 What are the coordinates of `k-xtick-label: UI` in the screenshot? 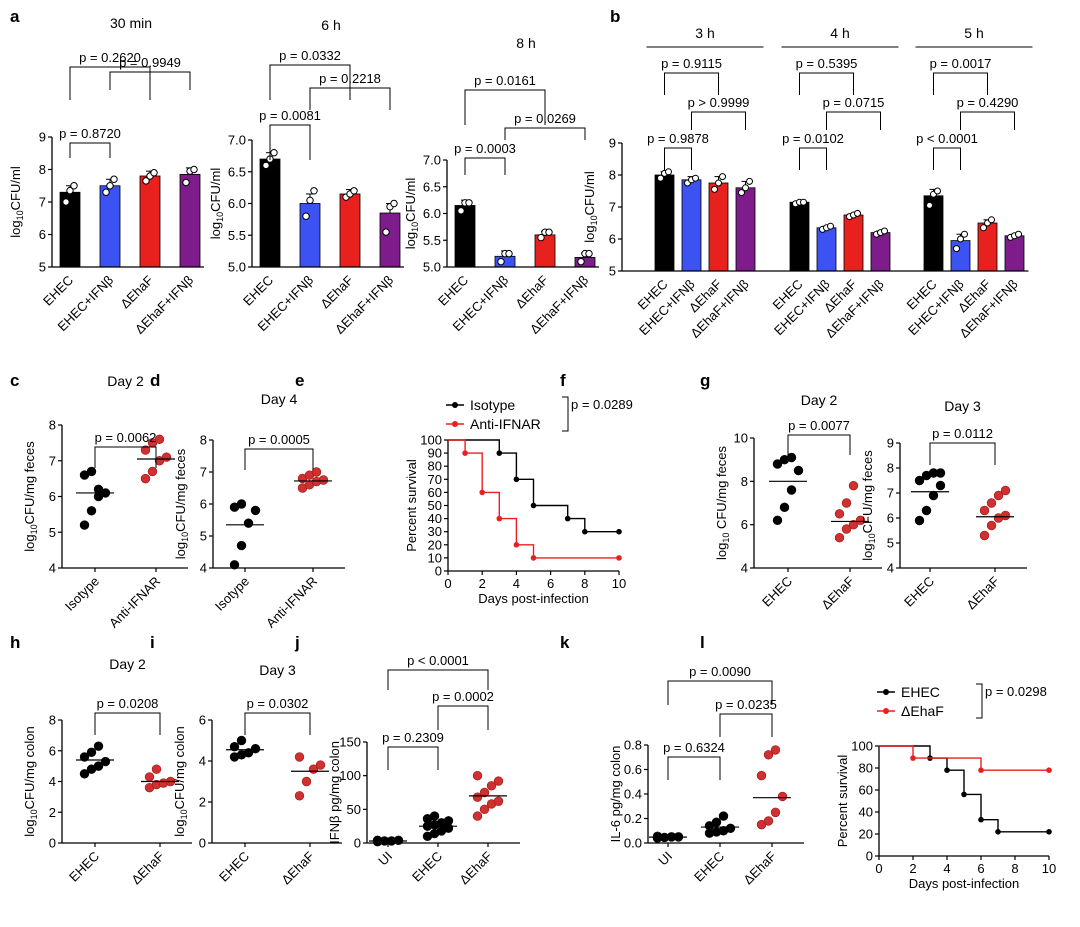 It's located at (665, 859).